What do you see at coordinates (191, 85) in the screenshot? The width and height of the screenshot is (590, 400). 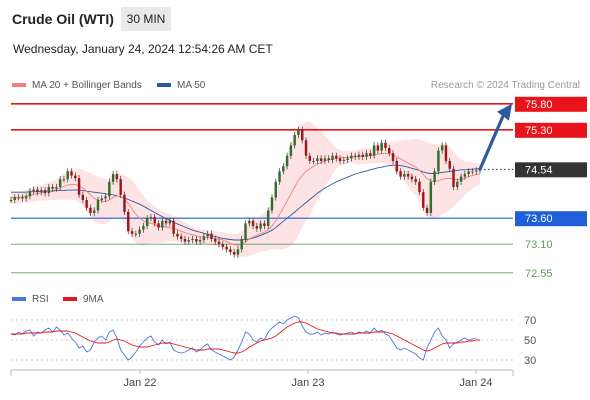 I see `legend-label-ma50: MA 50` at bounding box center [191, 85].